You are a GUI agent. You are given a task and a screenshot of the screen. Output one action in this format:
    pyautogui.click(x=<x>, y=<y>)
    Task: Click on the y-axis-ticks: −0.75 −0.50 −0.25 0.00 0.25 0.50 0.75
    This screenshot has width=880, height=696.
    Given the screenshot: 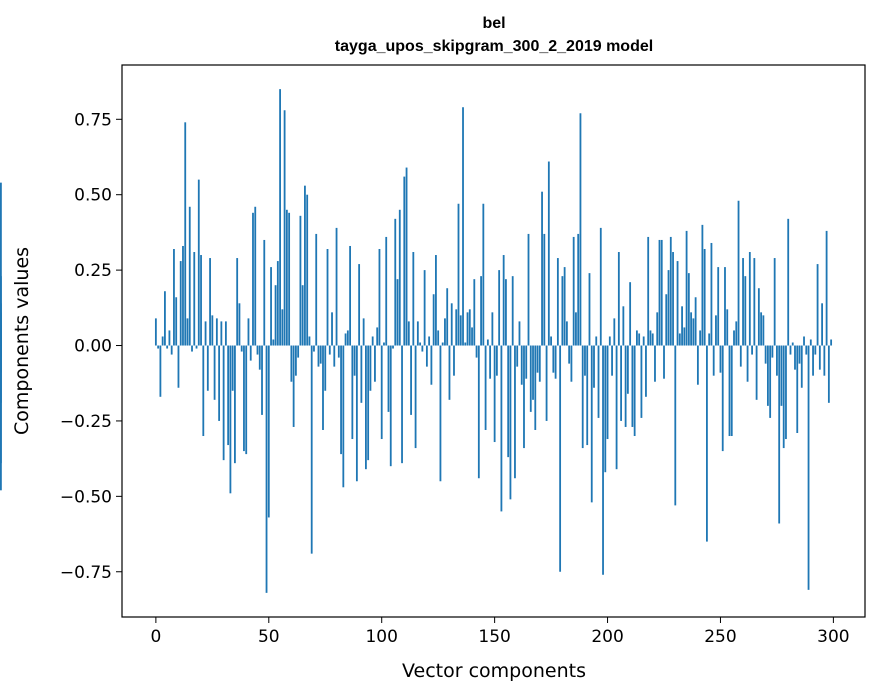 What is the action you would take?
    pyautogui.click(x=91, y=346)
    